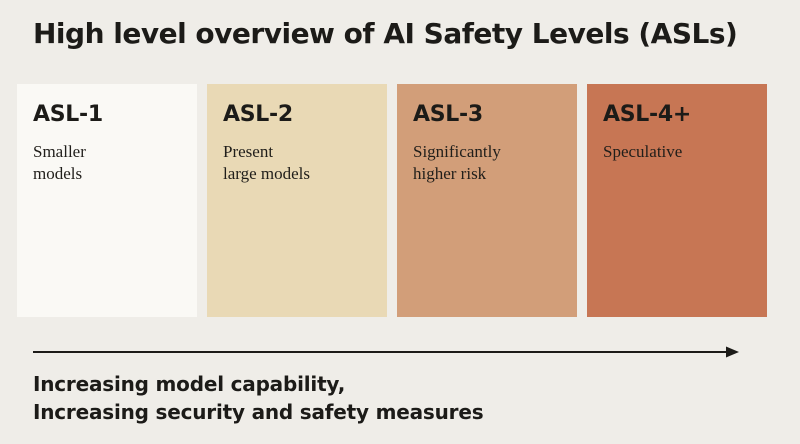 This screenshot has height=444, width=800. Describe the element at coordinates (258, 412) in the screenshot. I see `axis-label-security: Increasing security and safety measures` at that location.